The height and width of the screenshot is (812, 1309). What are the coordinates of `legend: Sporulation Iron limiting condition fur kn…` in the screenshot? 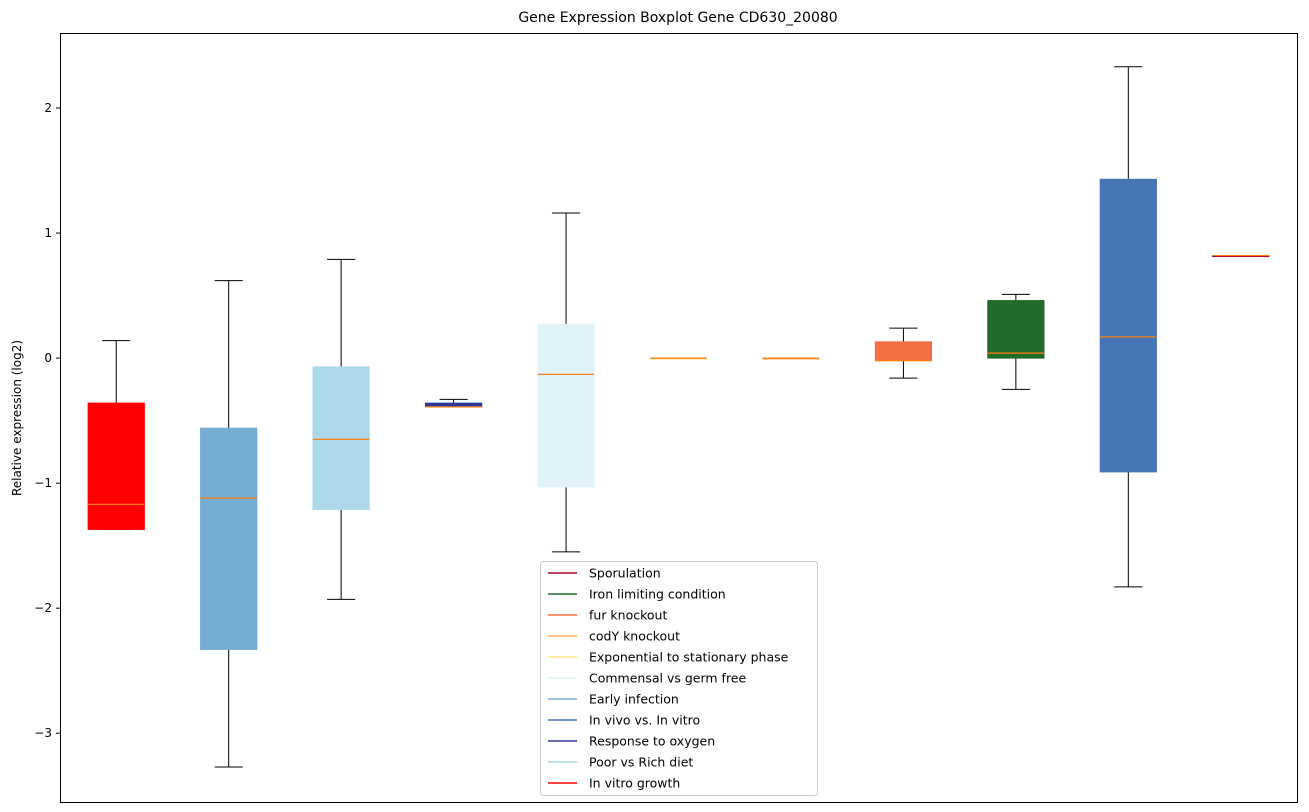 It's located at (679, 678).